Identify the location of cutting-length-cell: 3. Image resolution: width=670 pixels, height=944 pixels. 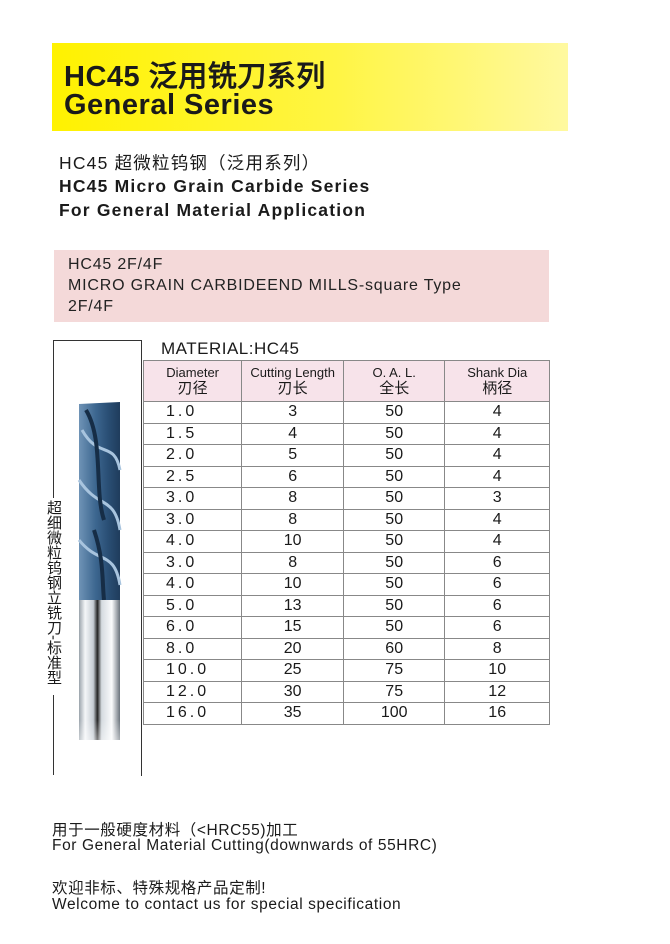
(292, 412).